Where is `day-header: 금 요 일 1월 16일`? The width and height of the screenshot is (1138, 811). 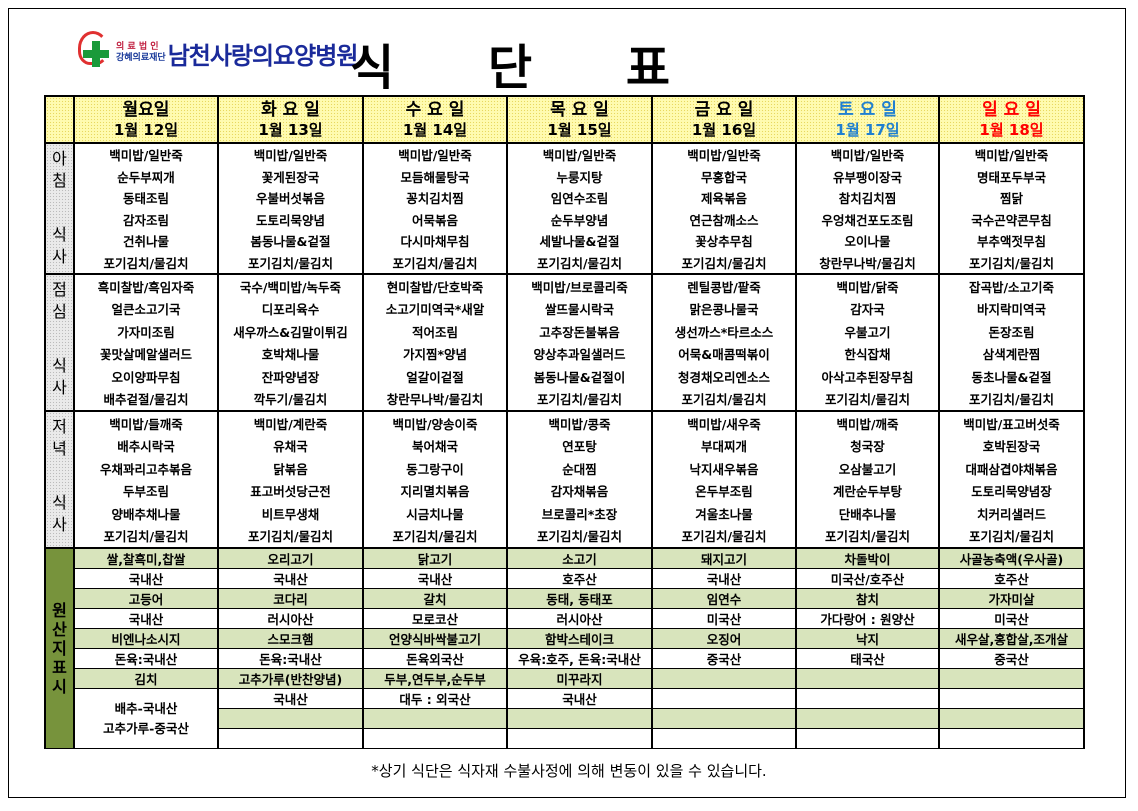
day-header: 금 요 일 1월 16일 is located at coordinates (724, 119).